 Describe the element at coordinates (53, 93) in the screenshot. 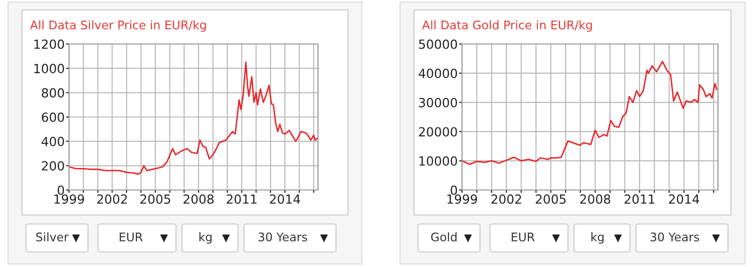

I see `y-tick-label: 800` at that location.